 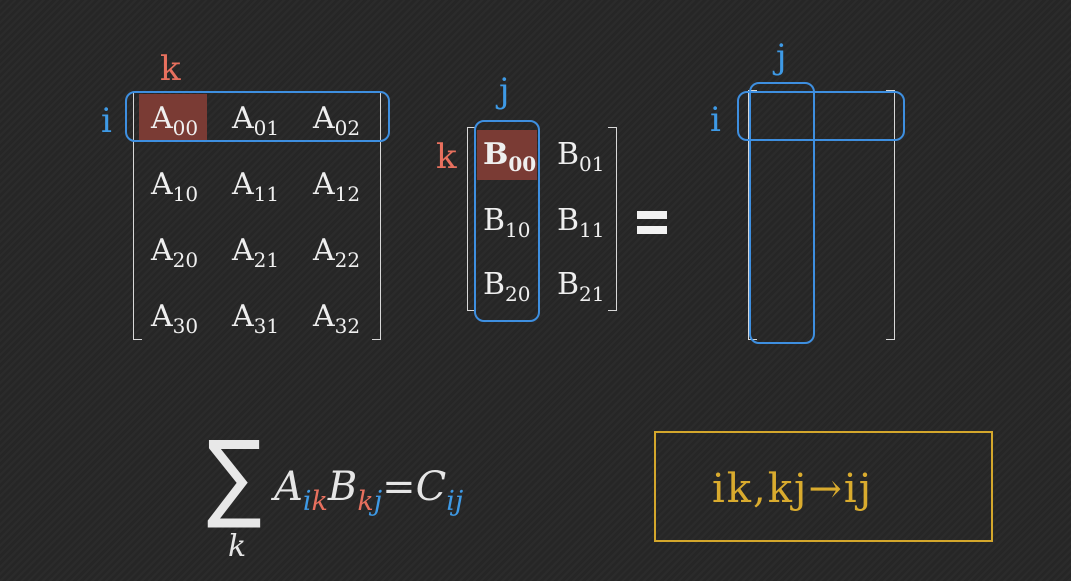 What do you see at coordinates (821, 116) in the screenshot?
I see `row-i-highlight-box-c` at bounding box center [821, 116].